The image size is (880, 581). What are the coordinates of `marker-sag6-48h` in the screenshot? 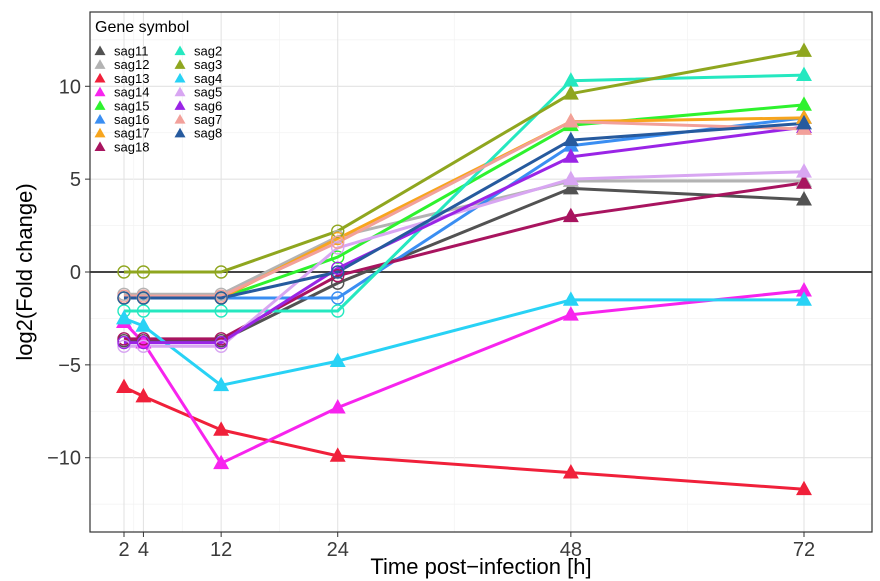 It's located at (570, 155).